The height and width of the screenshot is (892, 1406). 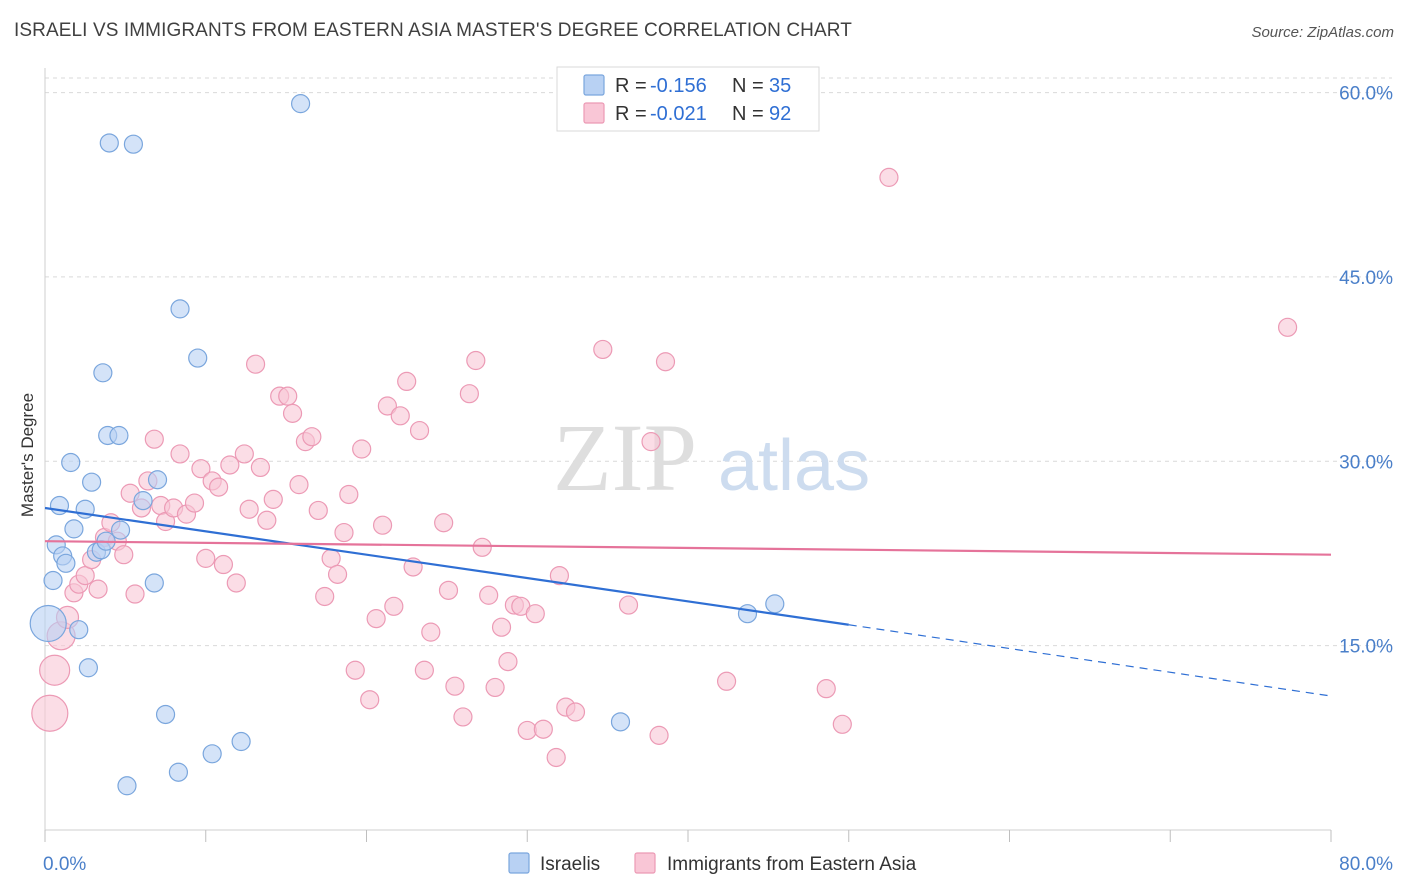 I want to click on trend-line-immigrants-eastern-asia, so click(x=688, y=548).